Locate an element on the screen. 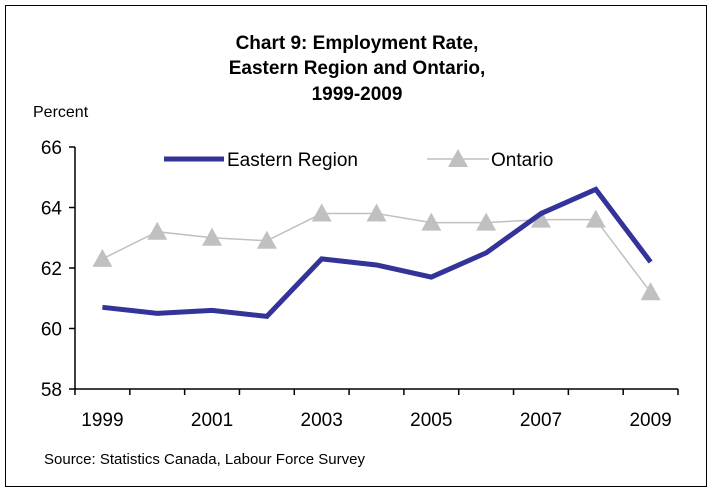  y-tick-label: 60 is located at coordinates (51, 330).